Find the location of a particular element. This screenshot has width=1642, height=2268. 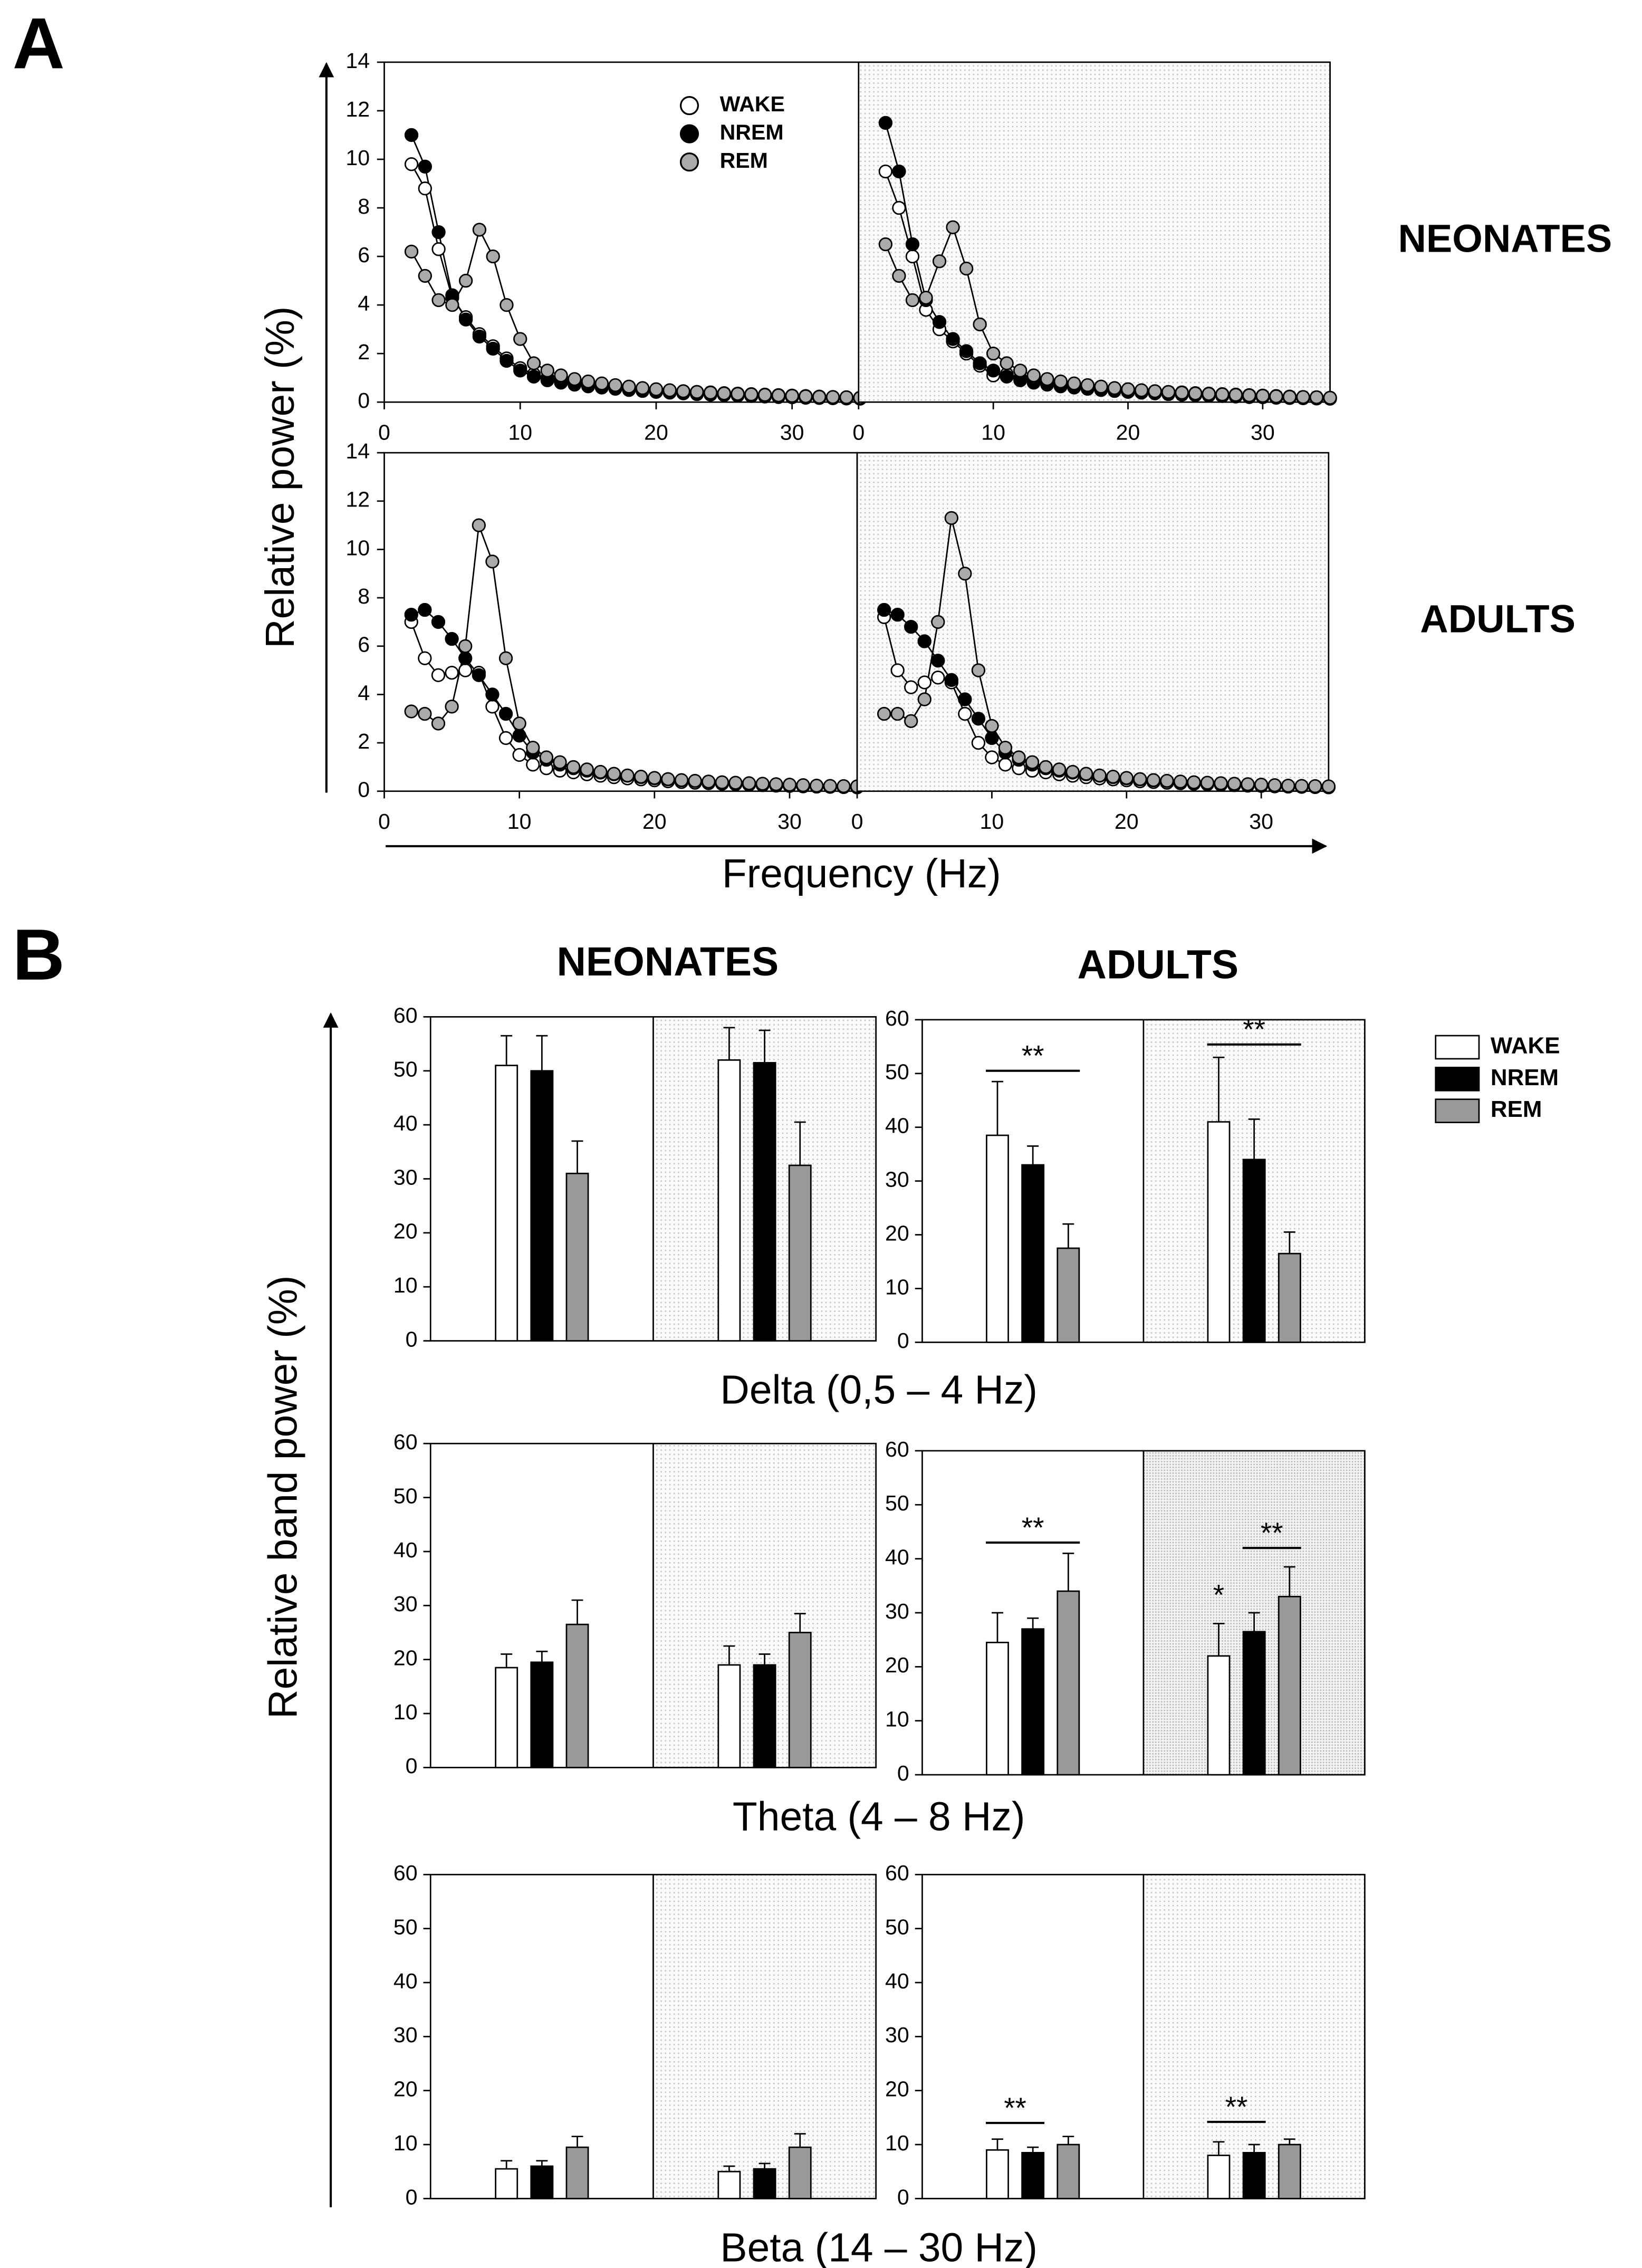

x-axis-label: Beta (14 – 30 Hz) is located at coordinates (879, 2246).